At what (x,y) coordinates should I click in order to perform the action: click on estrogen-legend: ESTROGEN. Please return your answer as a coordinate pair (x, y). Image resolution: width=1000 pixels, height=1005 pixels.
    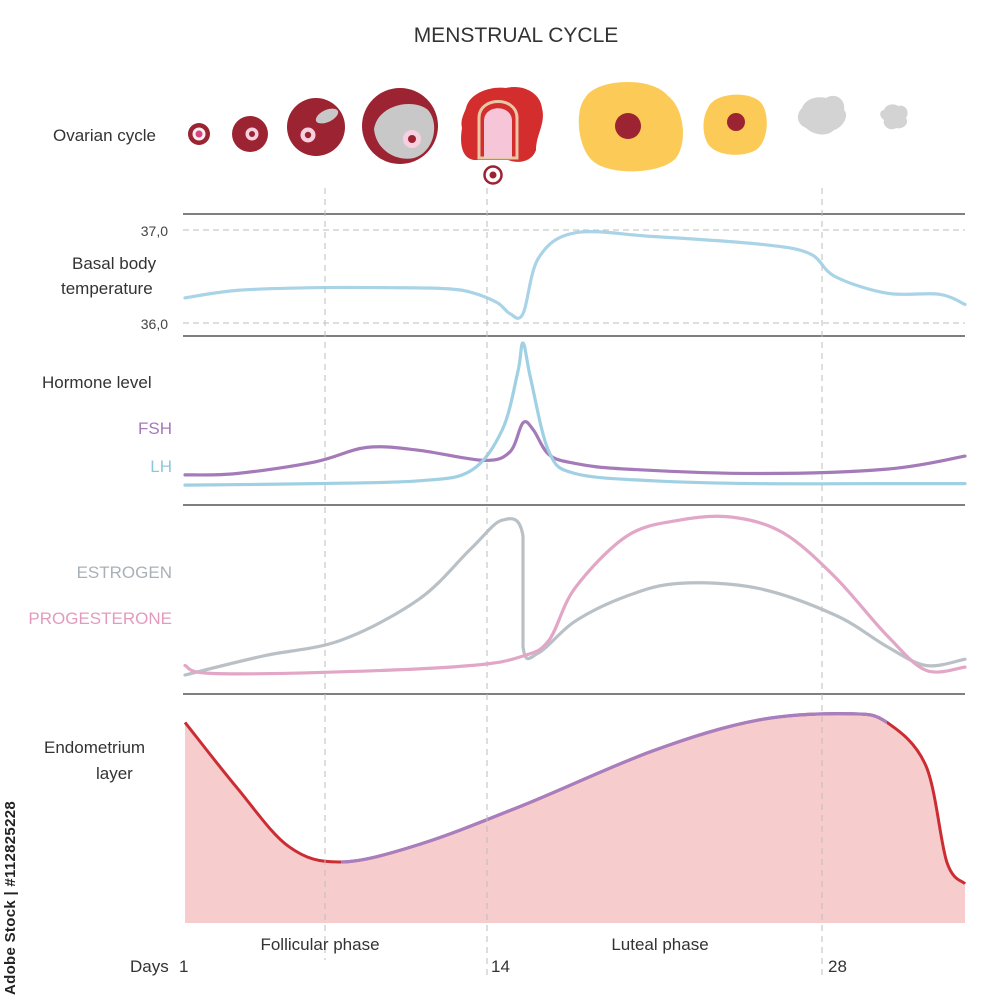
    Looking at the image, I should click on (124, 572).